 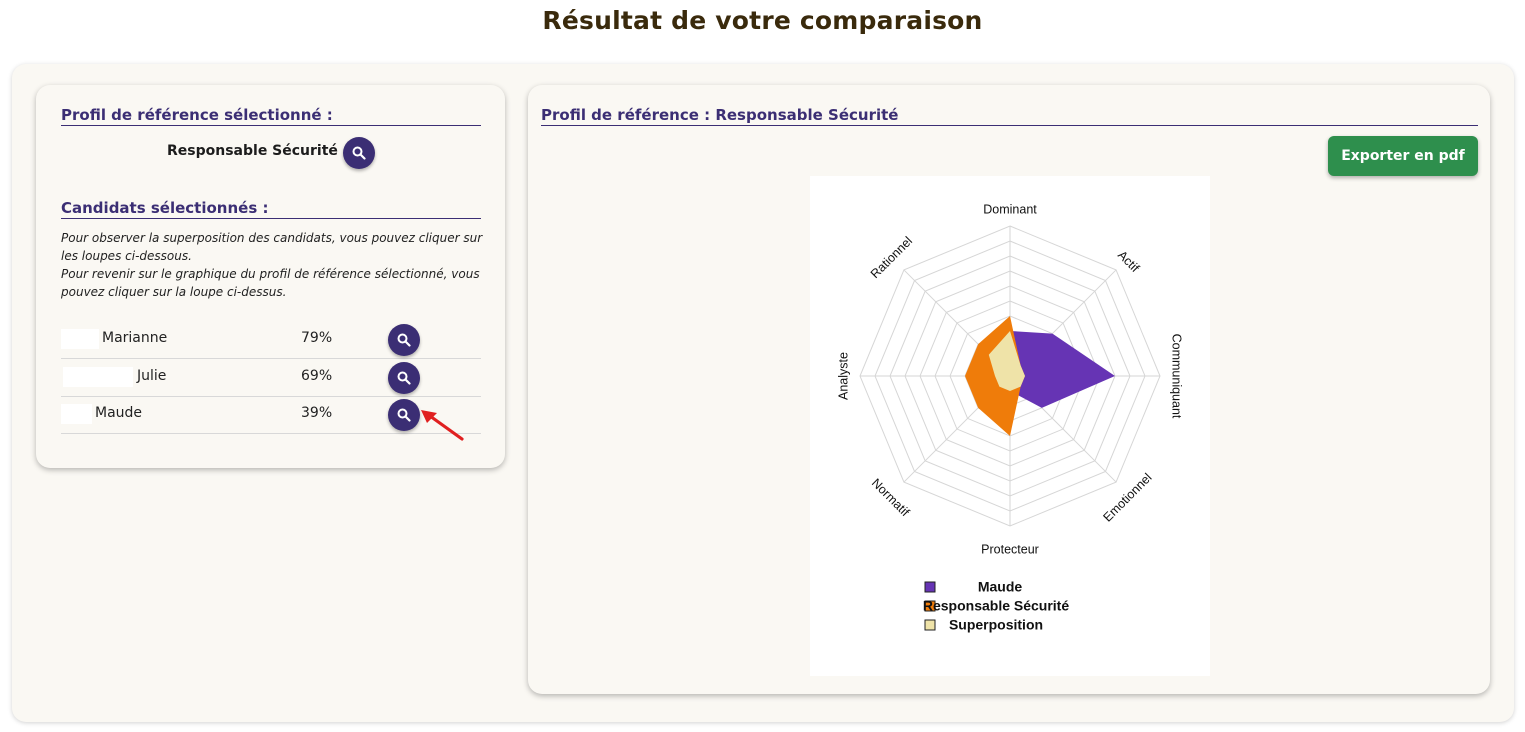 What do you see at coordinates (1177, 376) in the screenshot?
I see `radar-axis-label: Communiquant` at bounding box center [1177, 376].